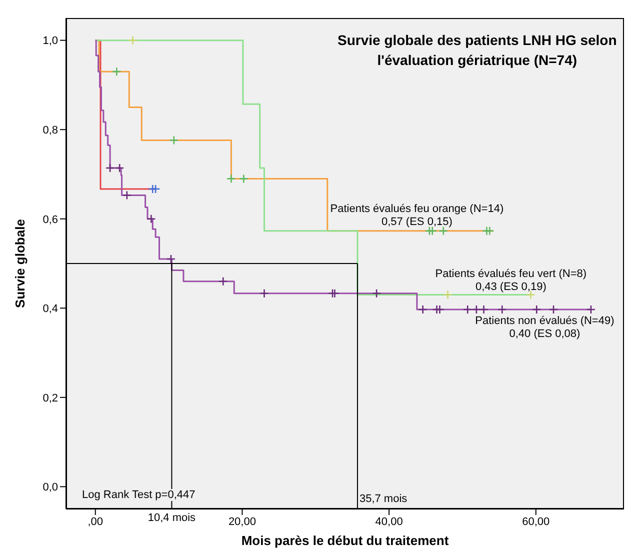 The image size is (632, 555). Describe the element at coordinates (50, 130) in the screenshot. I see `y-tick-label: 0,8` at that location.